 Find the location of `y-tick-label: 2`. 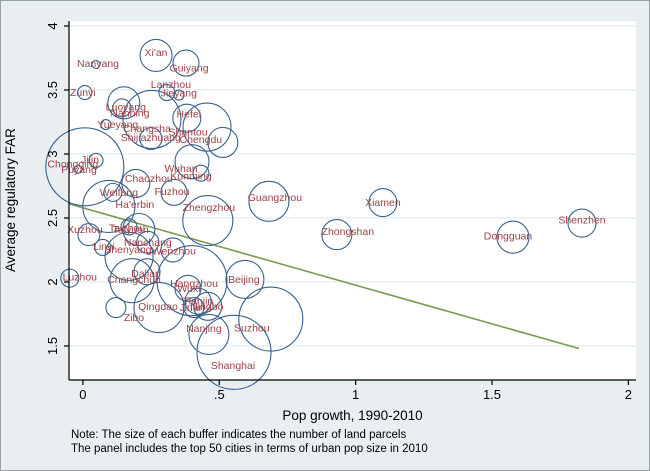

y-tick-label: 2 is located at coordinates (52, 281).